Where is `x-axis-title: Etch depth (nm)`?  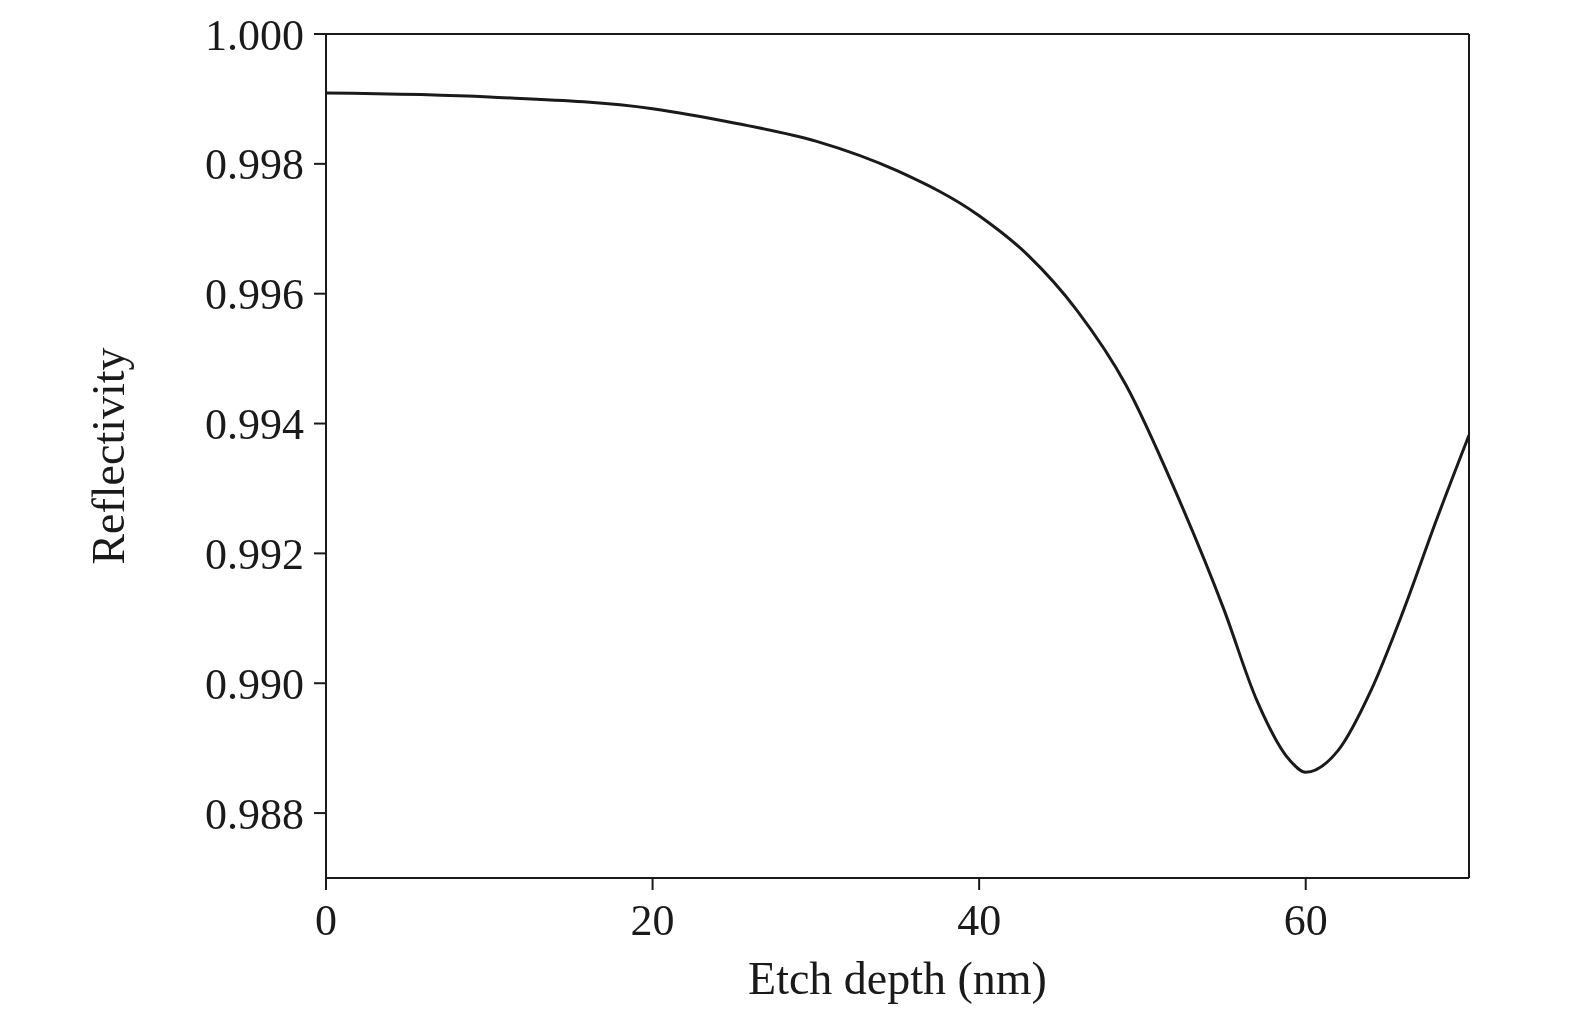 x-axis-title: Etch depth (nm) is located at coordinates (897, 978).